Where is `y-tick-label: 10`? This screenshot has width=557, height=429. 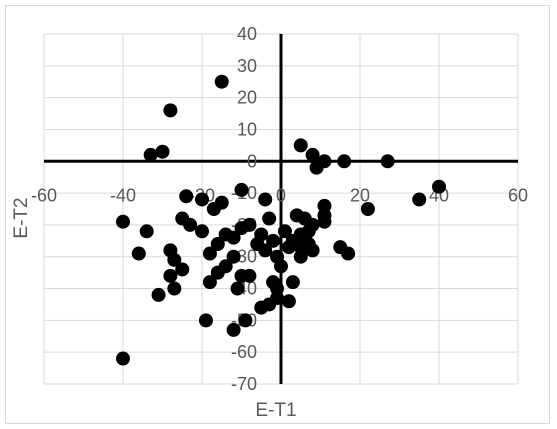 y-tick-label: 10 is located at coordinates (247, 129).